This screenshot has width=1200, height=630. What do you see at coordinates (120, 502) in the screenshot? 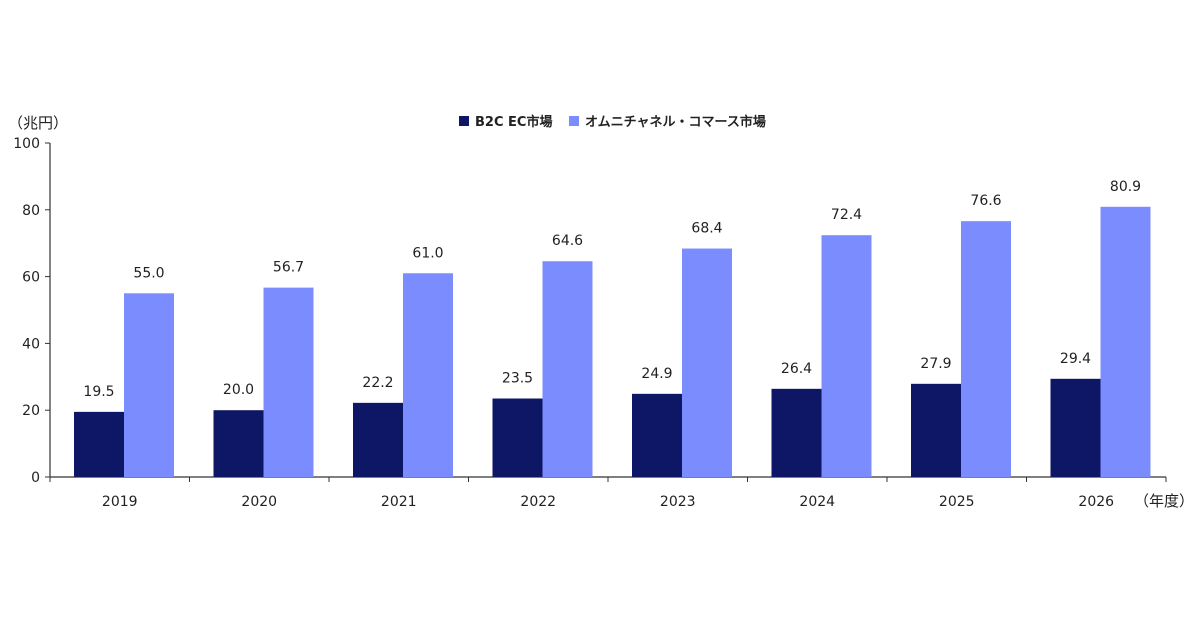
I see `x-tick-label: 2019` at bounding box center [120, 502].